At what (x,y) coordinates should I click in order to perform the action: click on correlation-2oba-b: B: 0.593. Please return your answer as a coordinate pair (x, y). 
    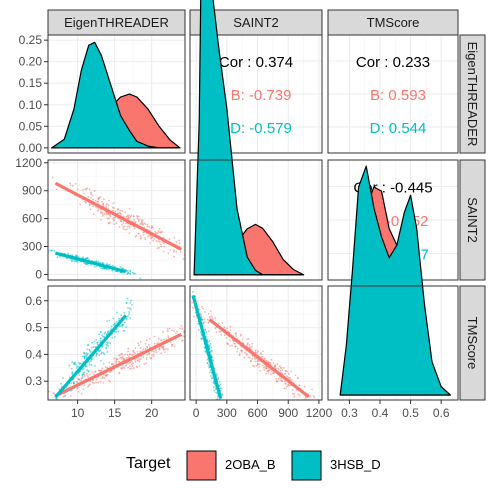
    Looking at the image, I should click on (398, 95).